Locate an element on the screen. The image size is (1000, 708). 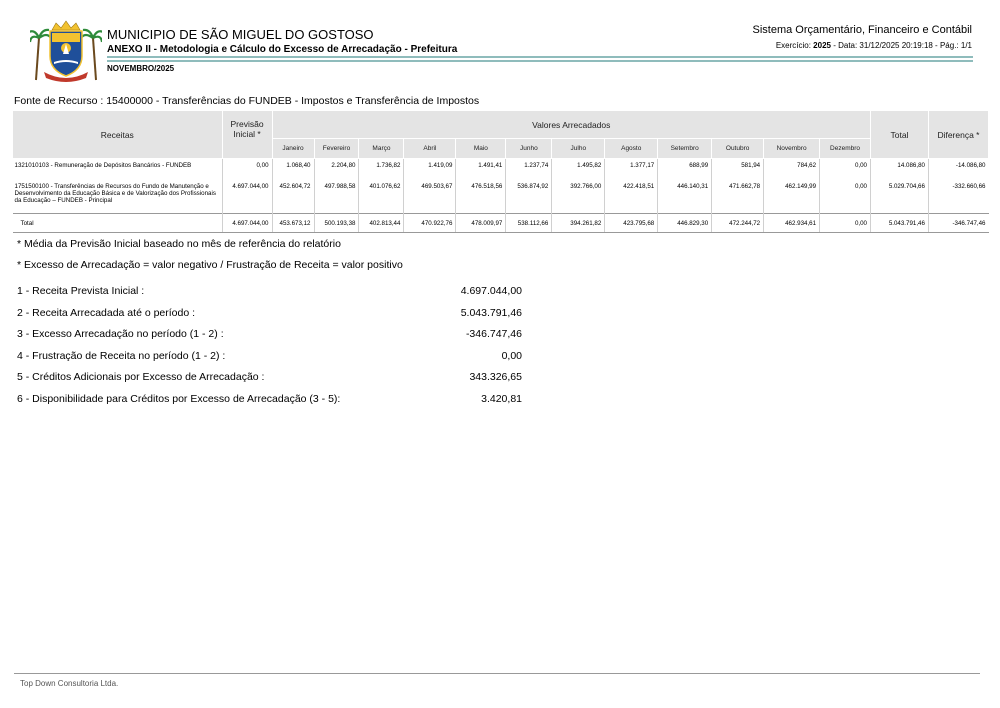
summary-label: 1 - Receita Prevista Inicial : is located at coordinates (81, 291).